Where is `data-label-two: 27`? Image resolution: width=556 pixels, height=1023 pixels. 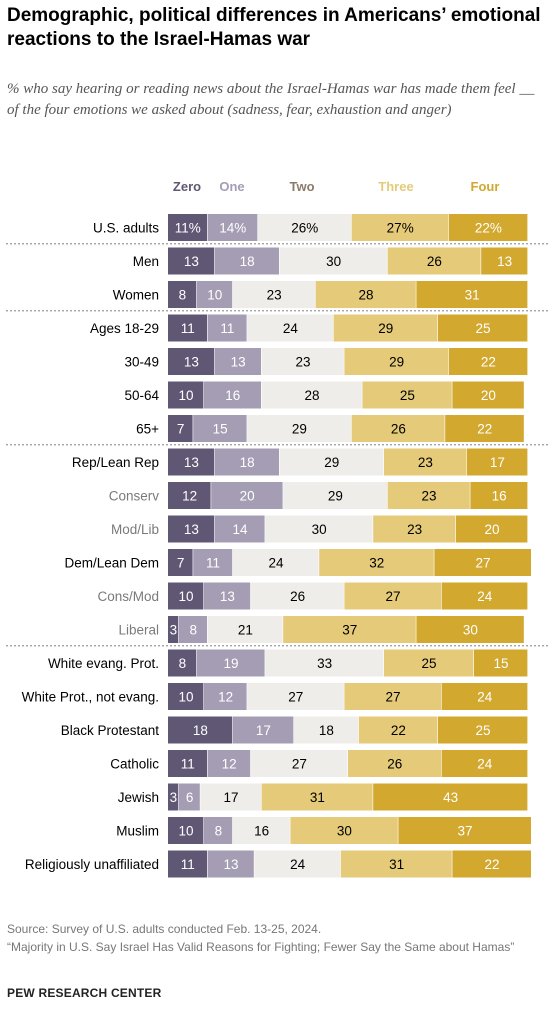 data-label-two: 27 is located at coordinates (295, 697).